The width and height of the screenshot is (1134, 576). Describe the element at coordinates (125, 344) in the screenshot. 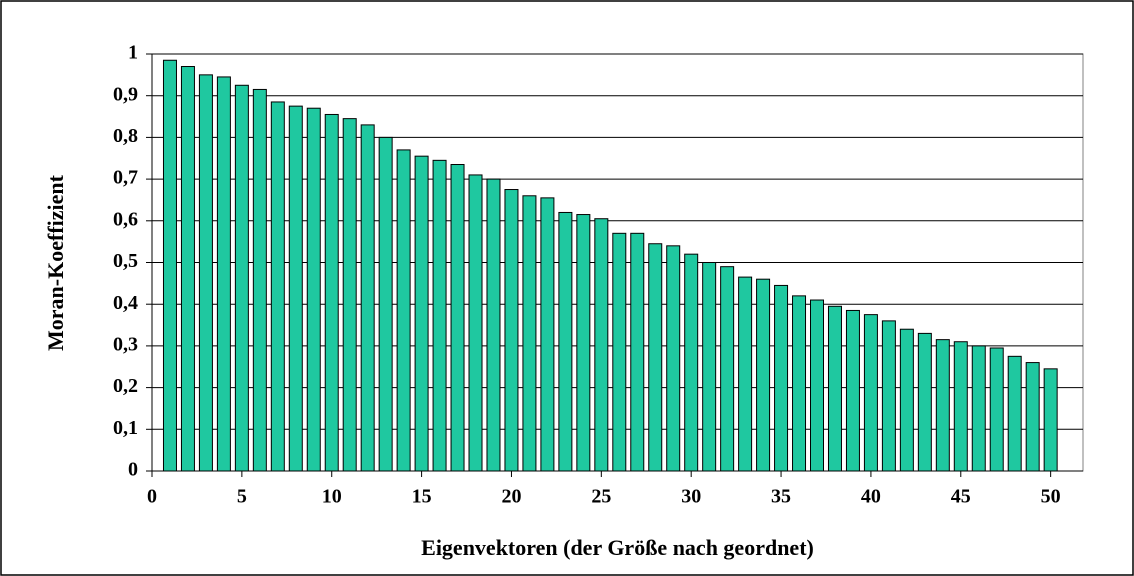

I see `y-tick-label: 0,3` at that location.